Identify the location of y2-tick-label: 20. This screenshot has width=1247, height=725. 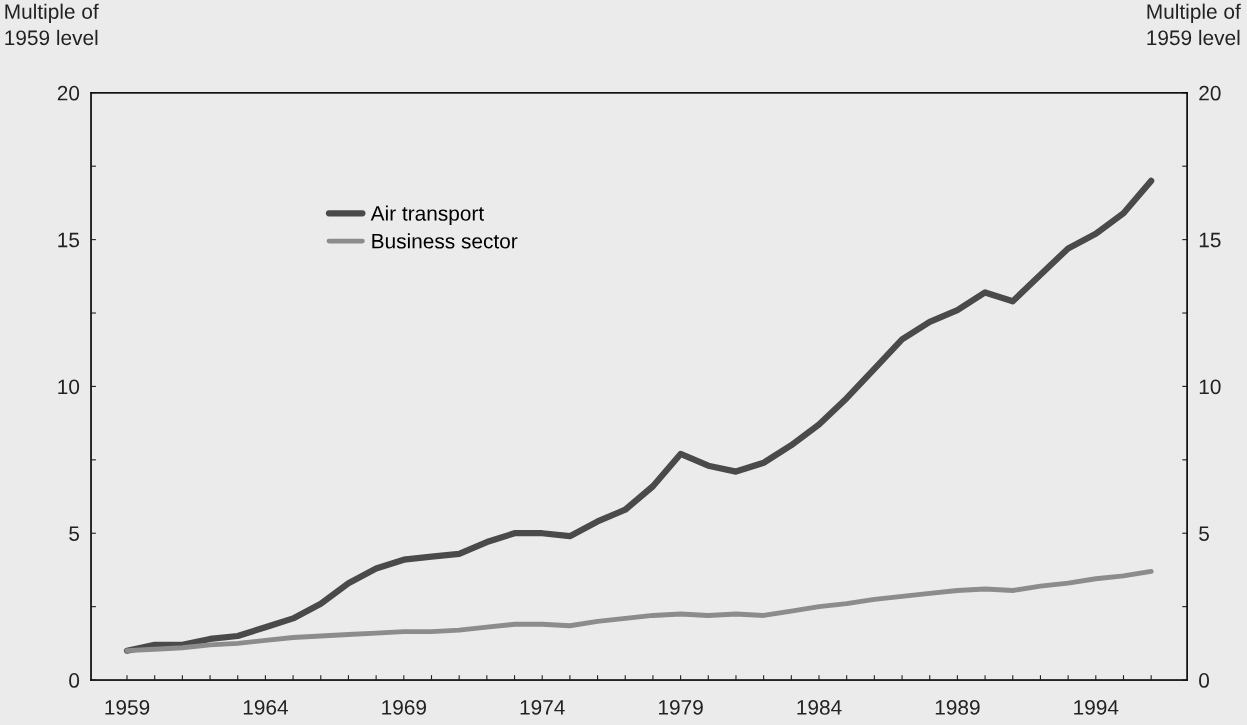
(1210, 93).